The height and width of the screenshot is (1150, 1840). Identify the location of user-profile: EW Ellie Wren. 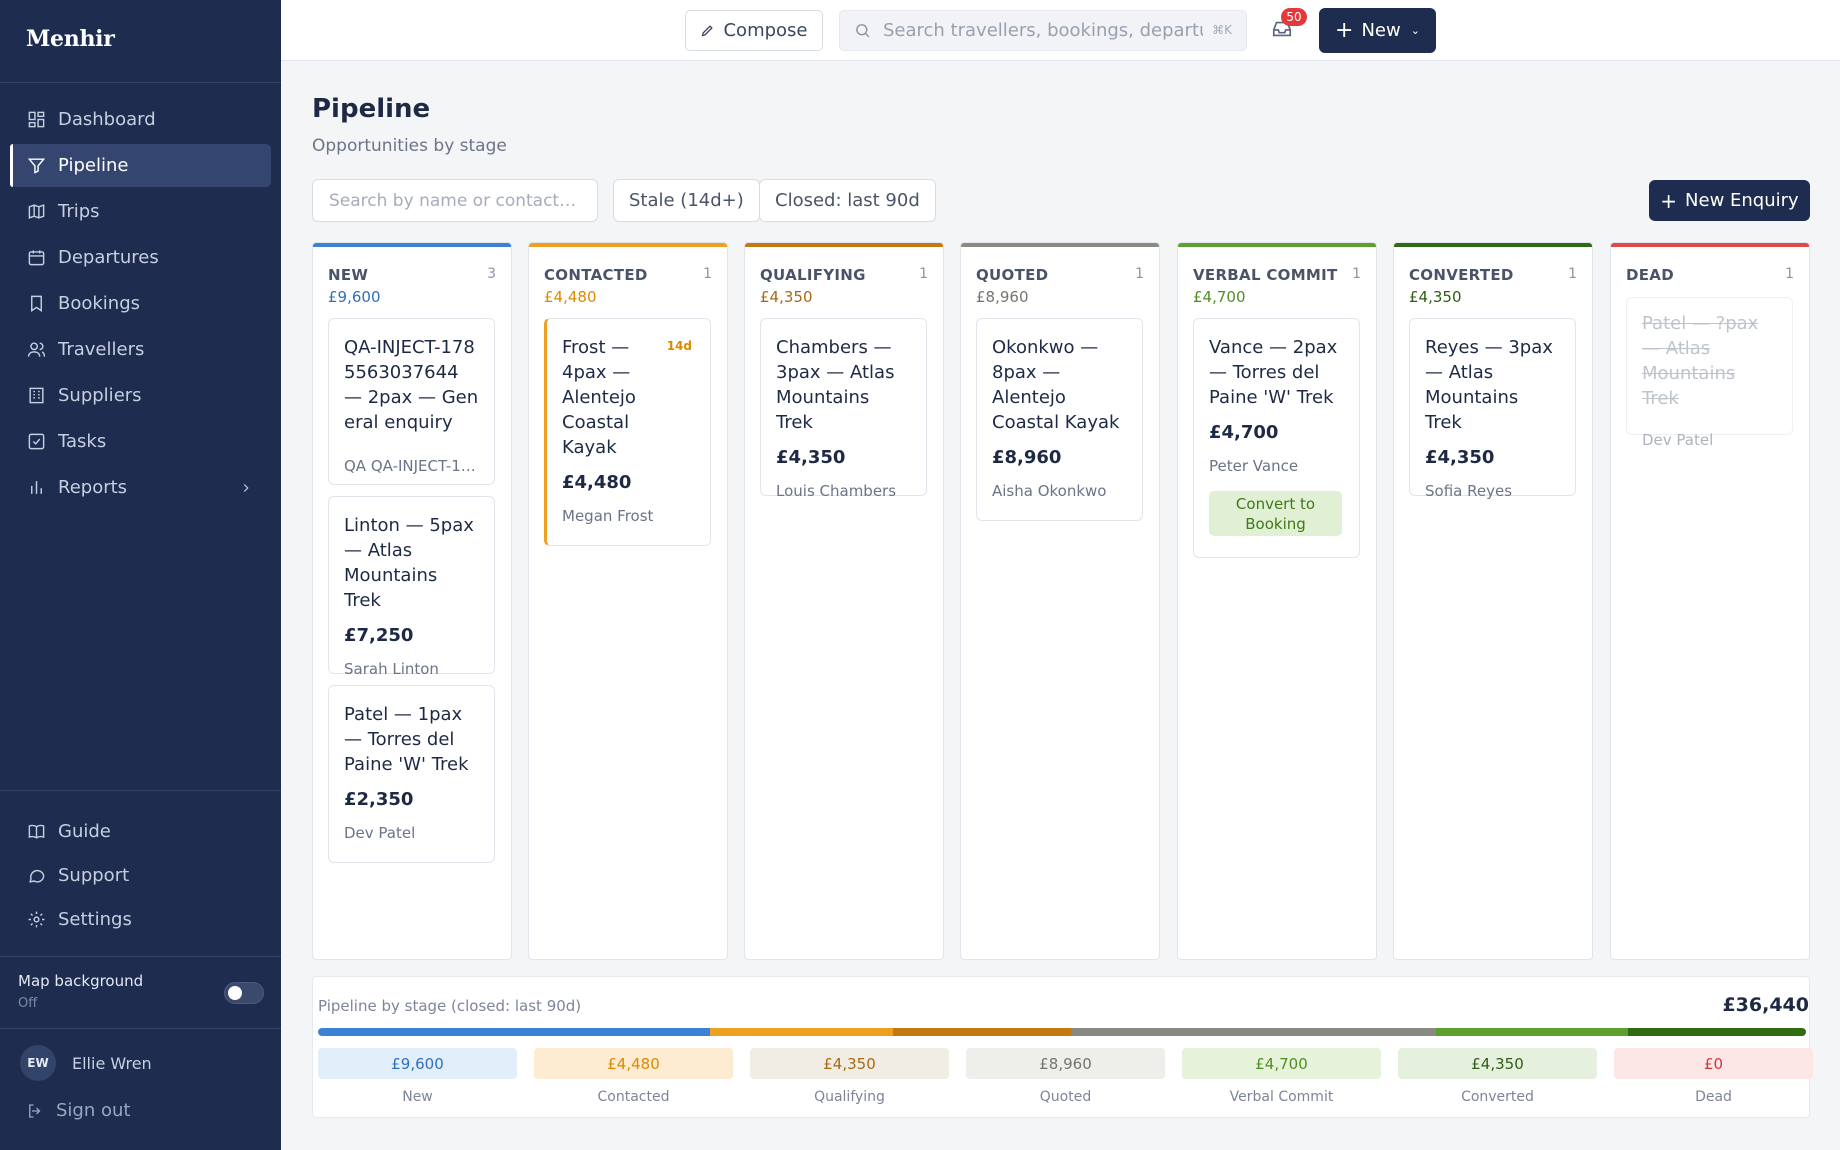
(86, 1063).